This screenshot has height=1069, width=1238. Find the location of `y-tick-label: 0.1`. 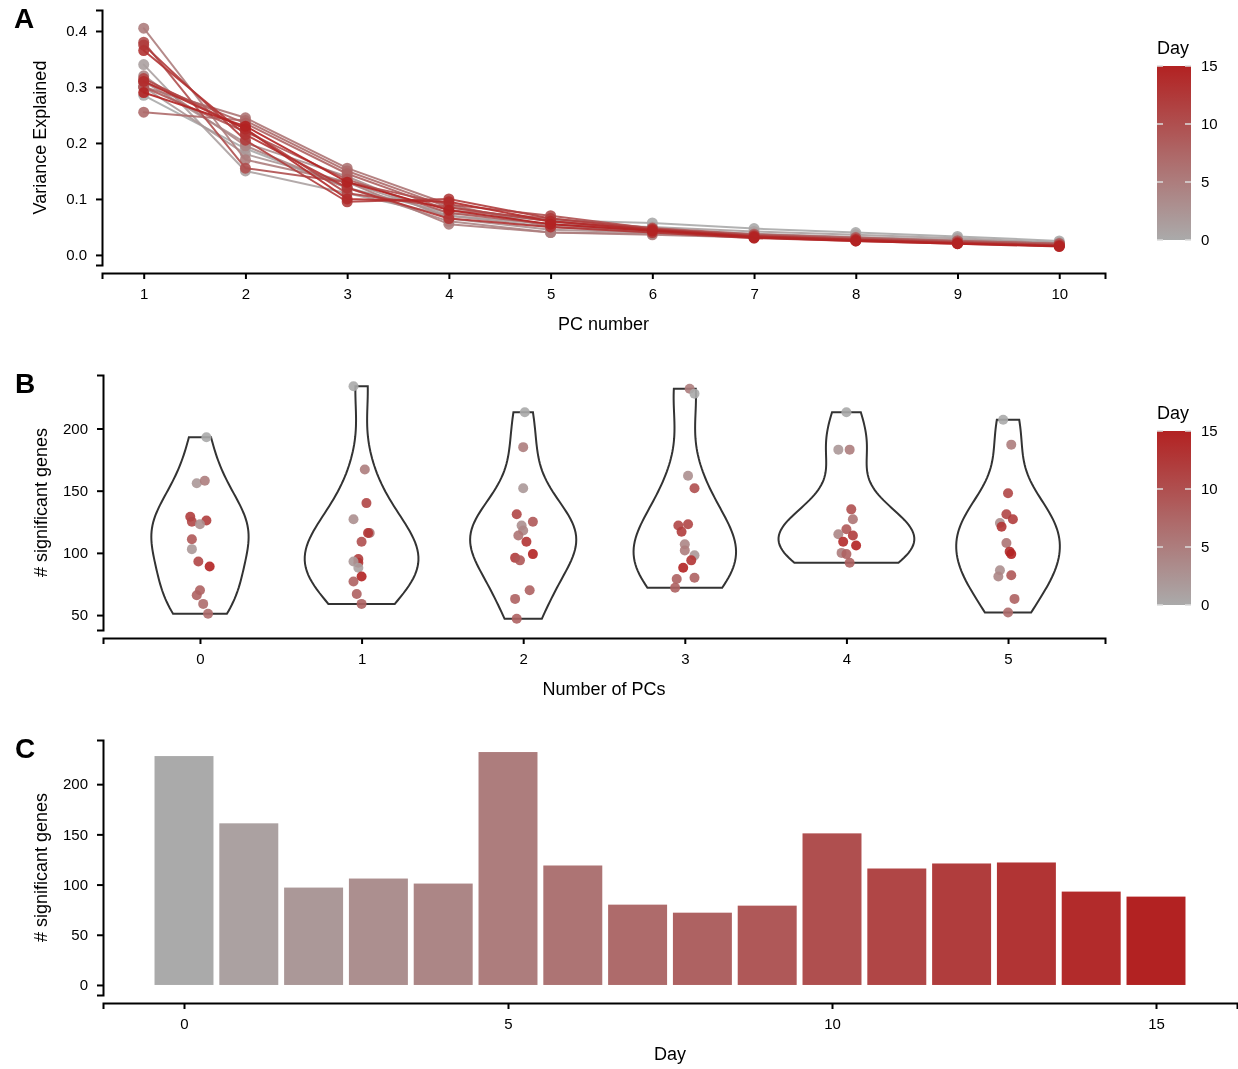

y-tick-label: 0.1 is located at coordinates (76, 199).